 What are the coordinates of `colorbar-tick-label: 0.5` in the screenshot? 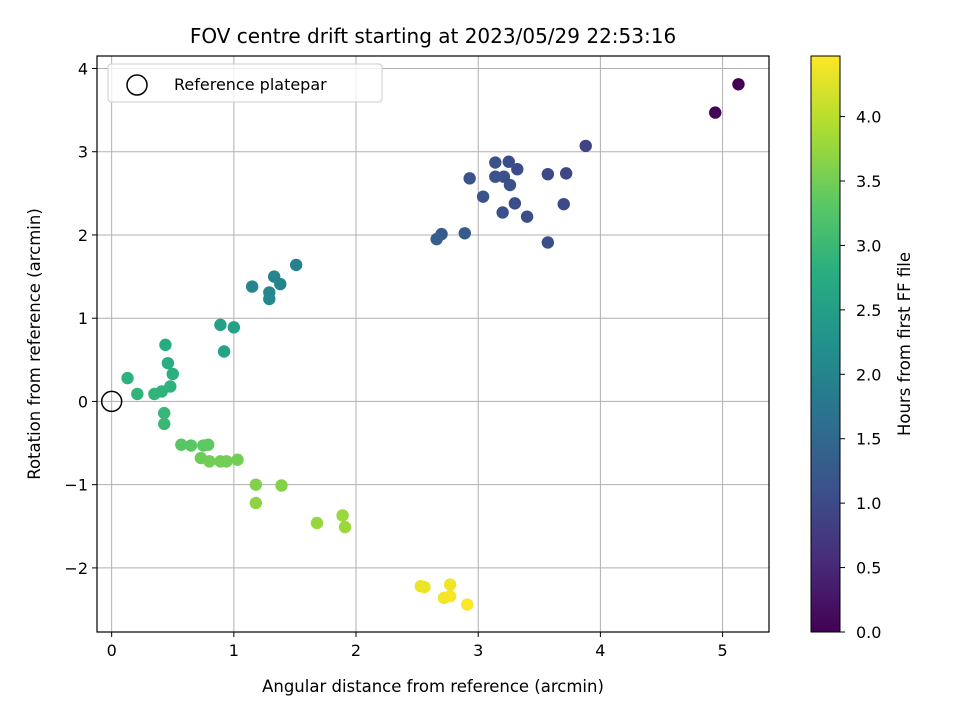 It's located at (868, 568).